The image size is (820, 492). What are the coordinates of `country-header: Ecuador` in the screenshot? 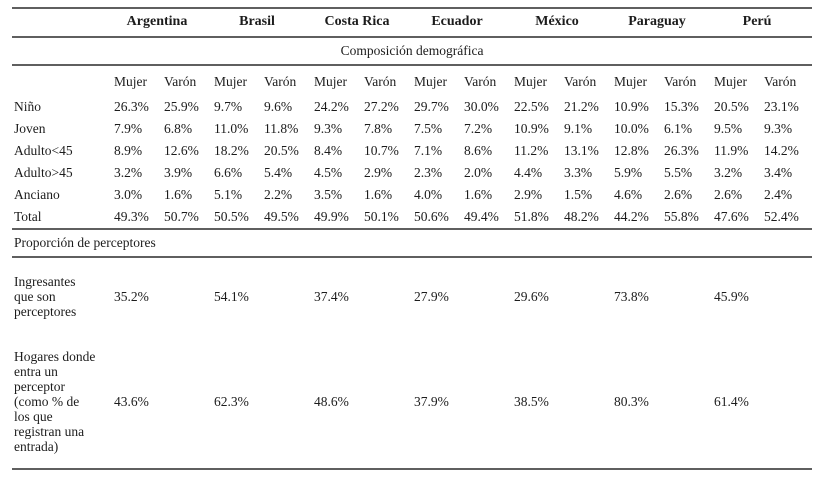 It's located at (462, 23).